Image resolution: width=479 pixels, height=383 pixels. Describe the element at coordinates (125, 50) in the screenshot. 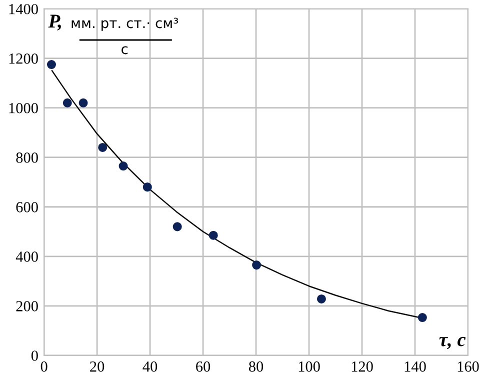

I see `annotation: с` at that location.